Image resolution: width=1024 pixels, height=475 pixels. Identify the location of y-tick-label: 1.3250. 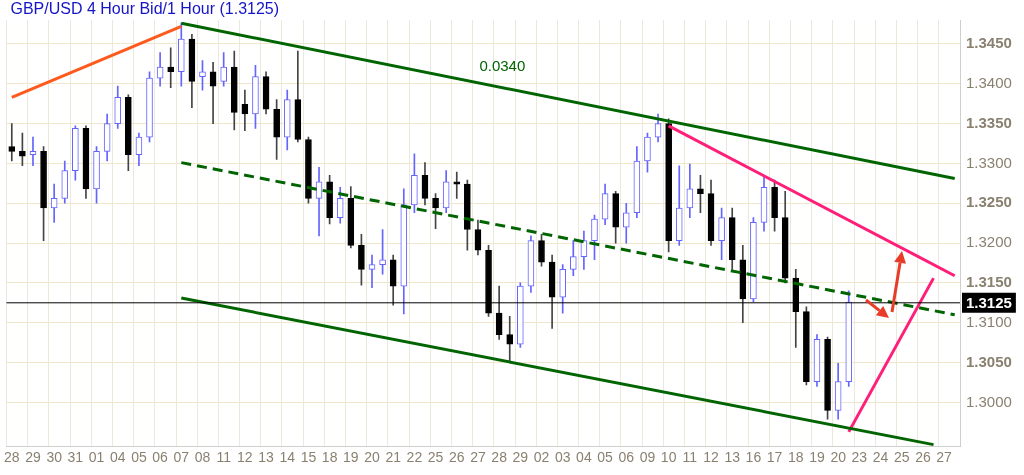
(989, 202).